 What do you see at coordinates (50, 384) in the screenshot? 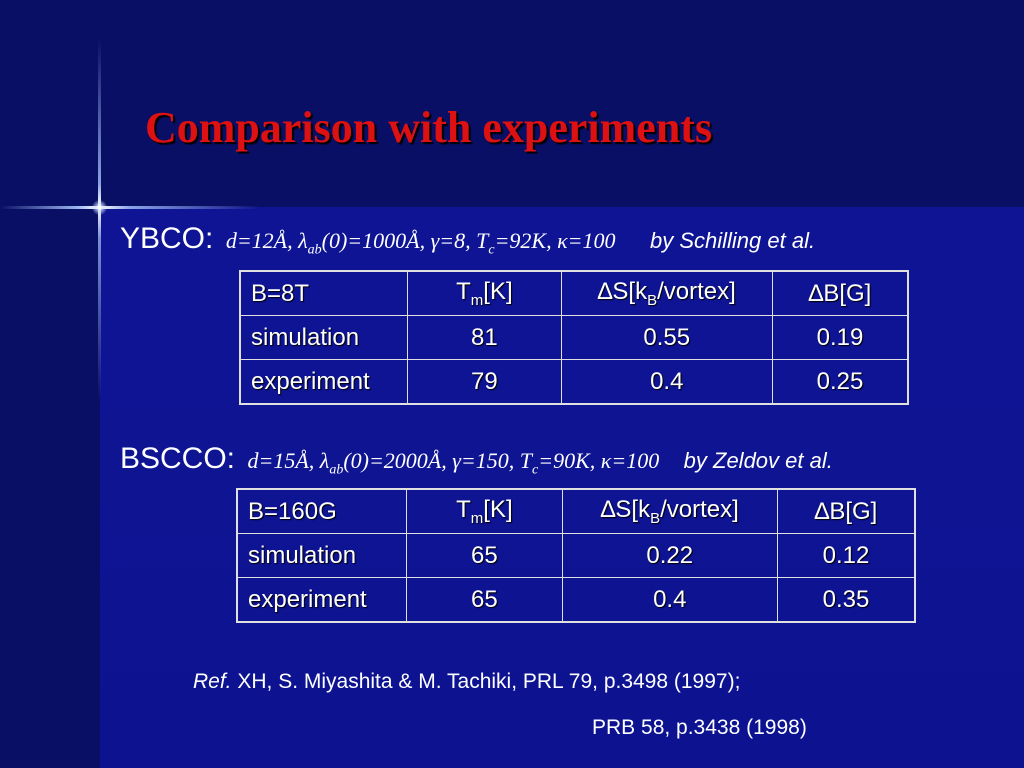
I see `background-left-band` at bounding box center [50, 384].